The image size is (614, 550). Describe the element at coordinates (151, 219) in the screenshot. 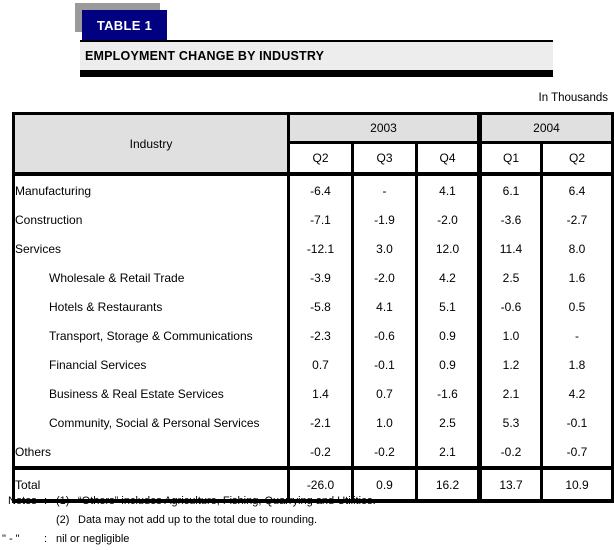

I see `row-label: Construction` at that location.